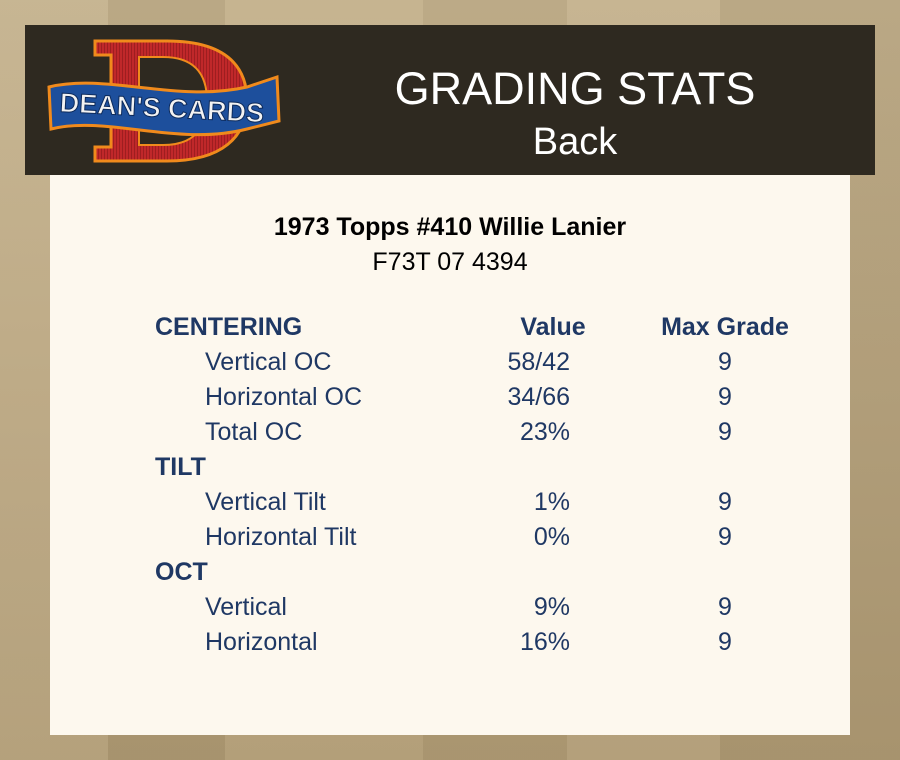 This screenshot has width=900, height=760. Describe the element at coordinates (450, 645) in the screenshot. I see `table-row: Horizontal 16% 9` at that location.